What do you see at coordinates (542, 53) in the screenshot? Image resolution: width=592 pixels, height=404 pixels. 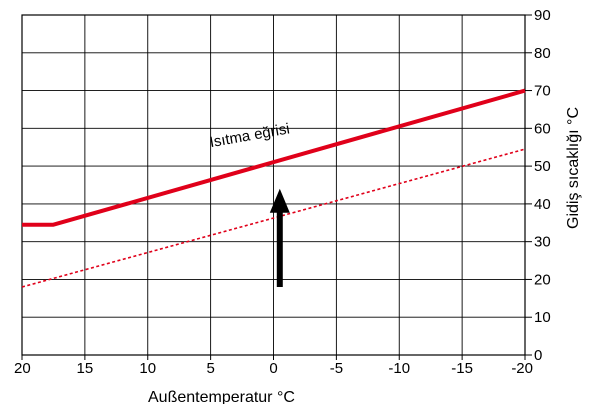 I see `y-tick-label: 80` at bounding box center [542, 53].